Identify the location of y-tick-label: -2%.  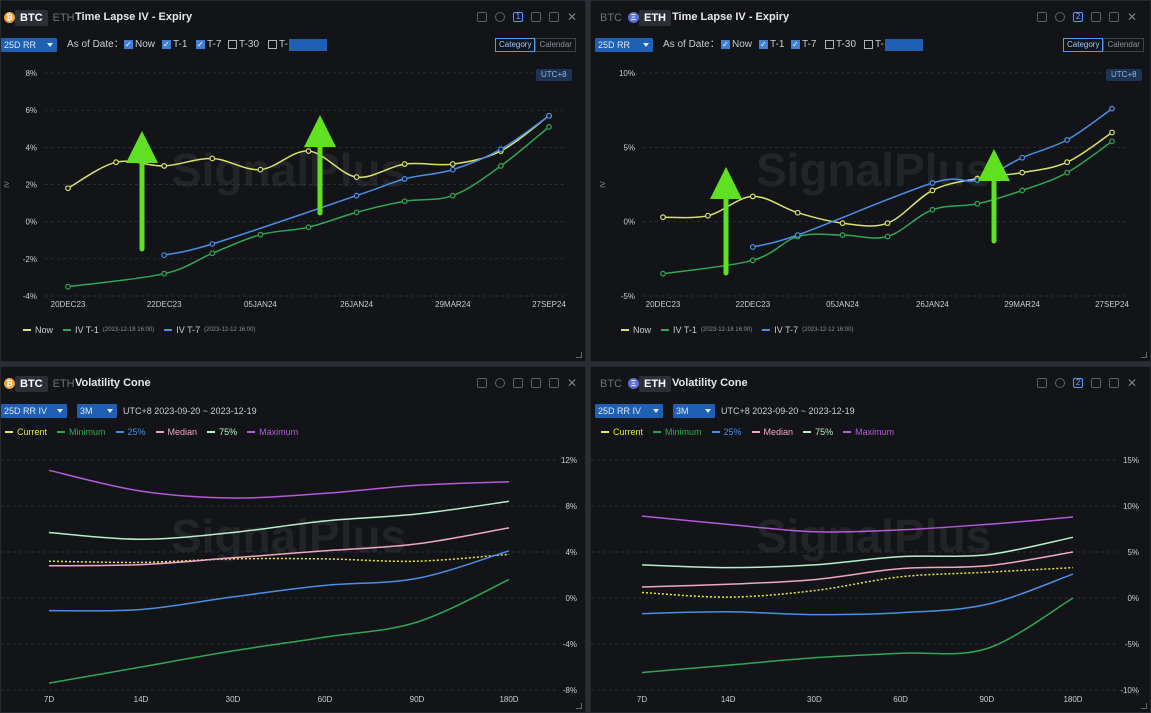
(30, 259).